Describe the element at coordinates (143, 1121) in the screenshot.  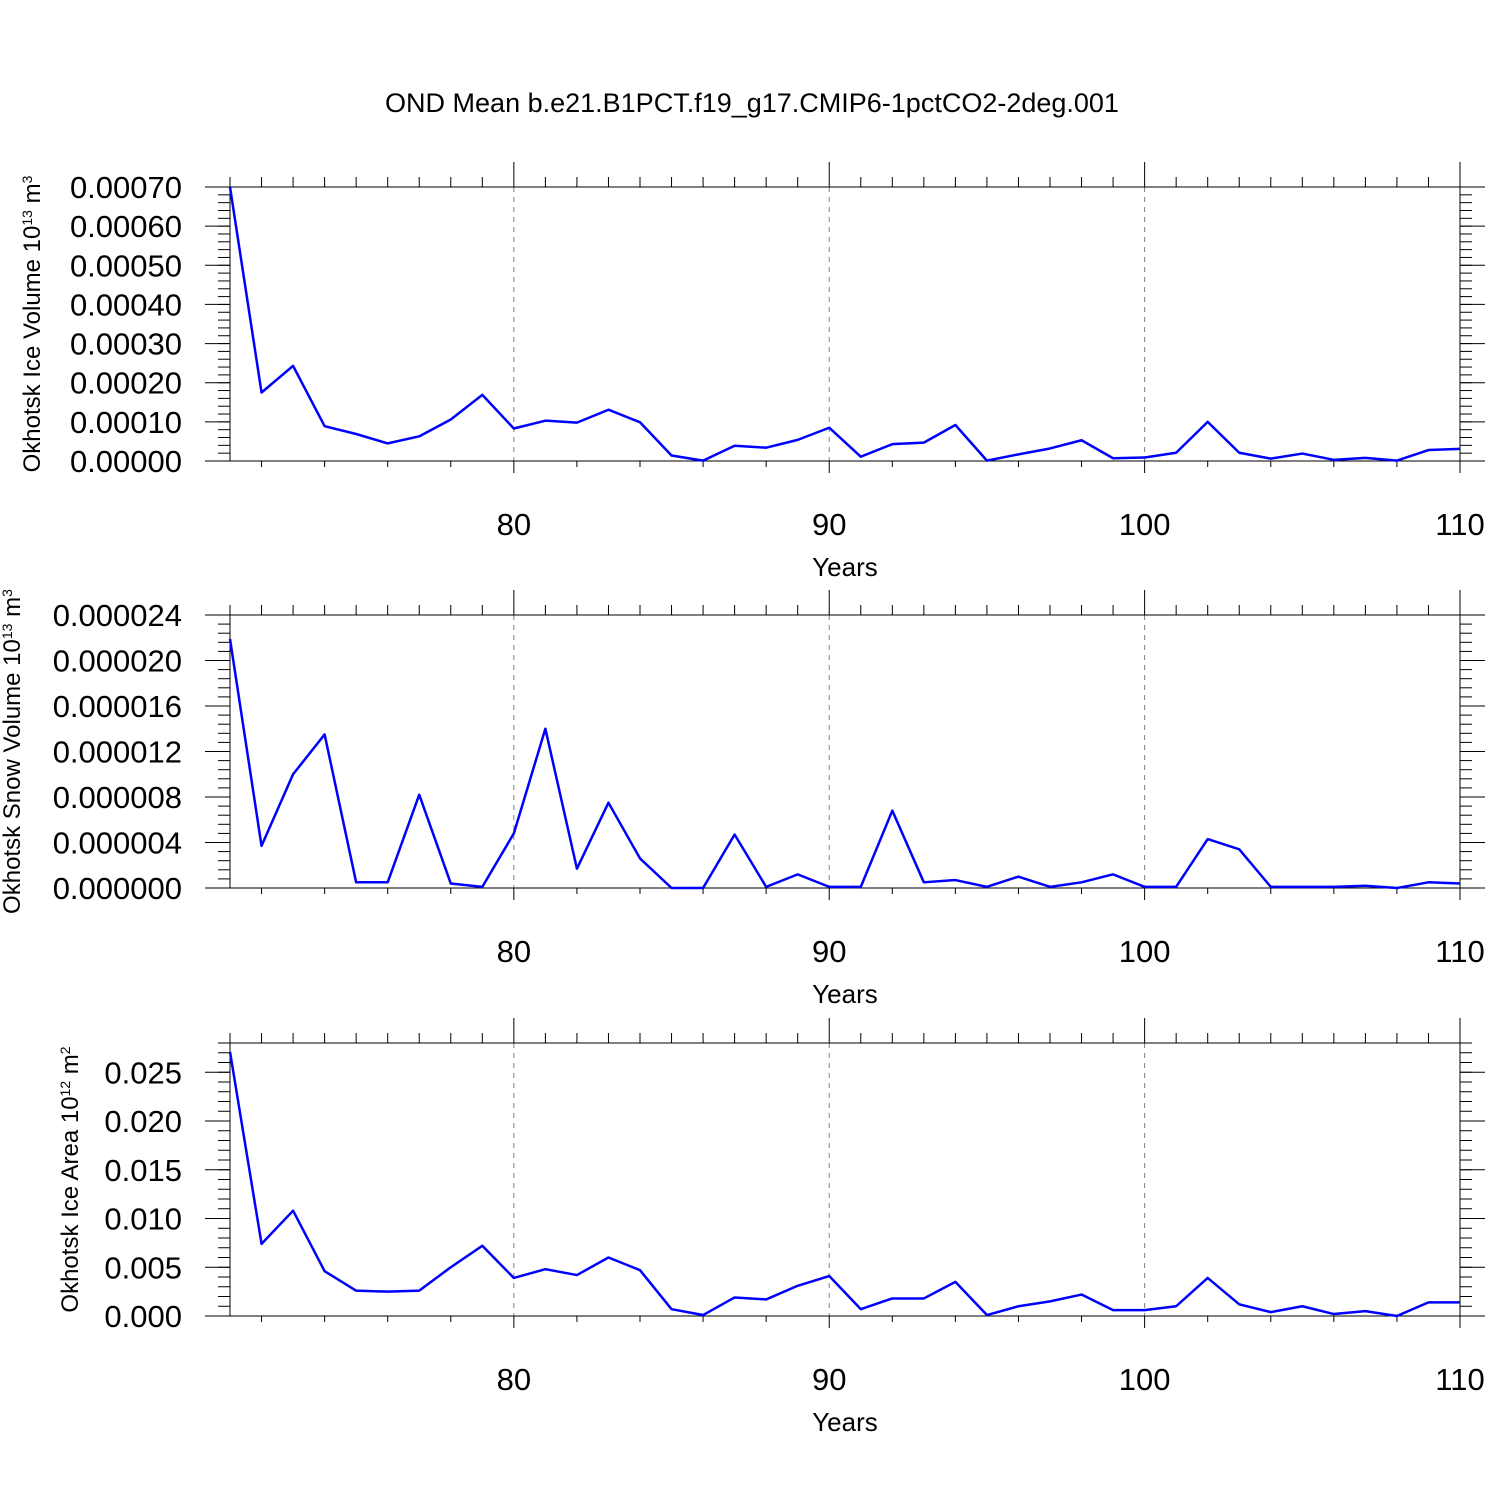
I see `y-tick-label: 0.020` at that location.